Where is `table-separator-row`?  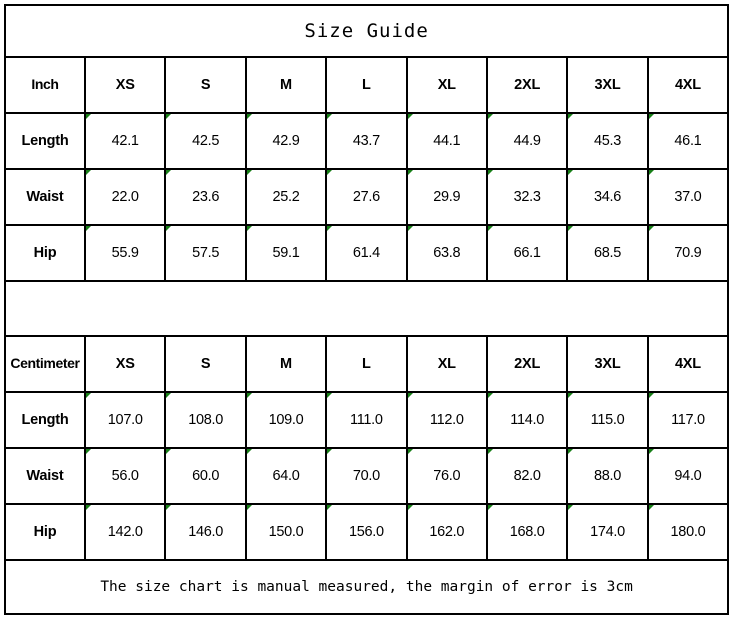
table-separator-row is located at coordinates (366, 308).